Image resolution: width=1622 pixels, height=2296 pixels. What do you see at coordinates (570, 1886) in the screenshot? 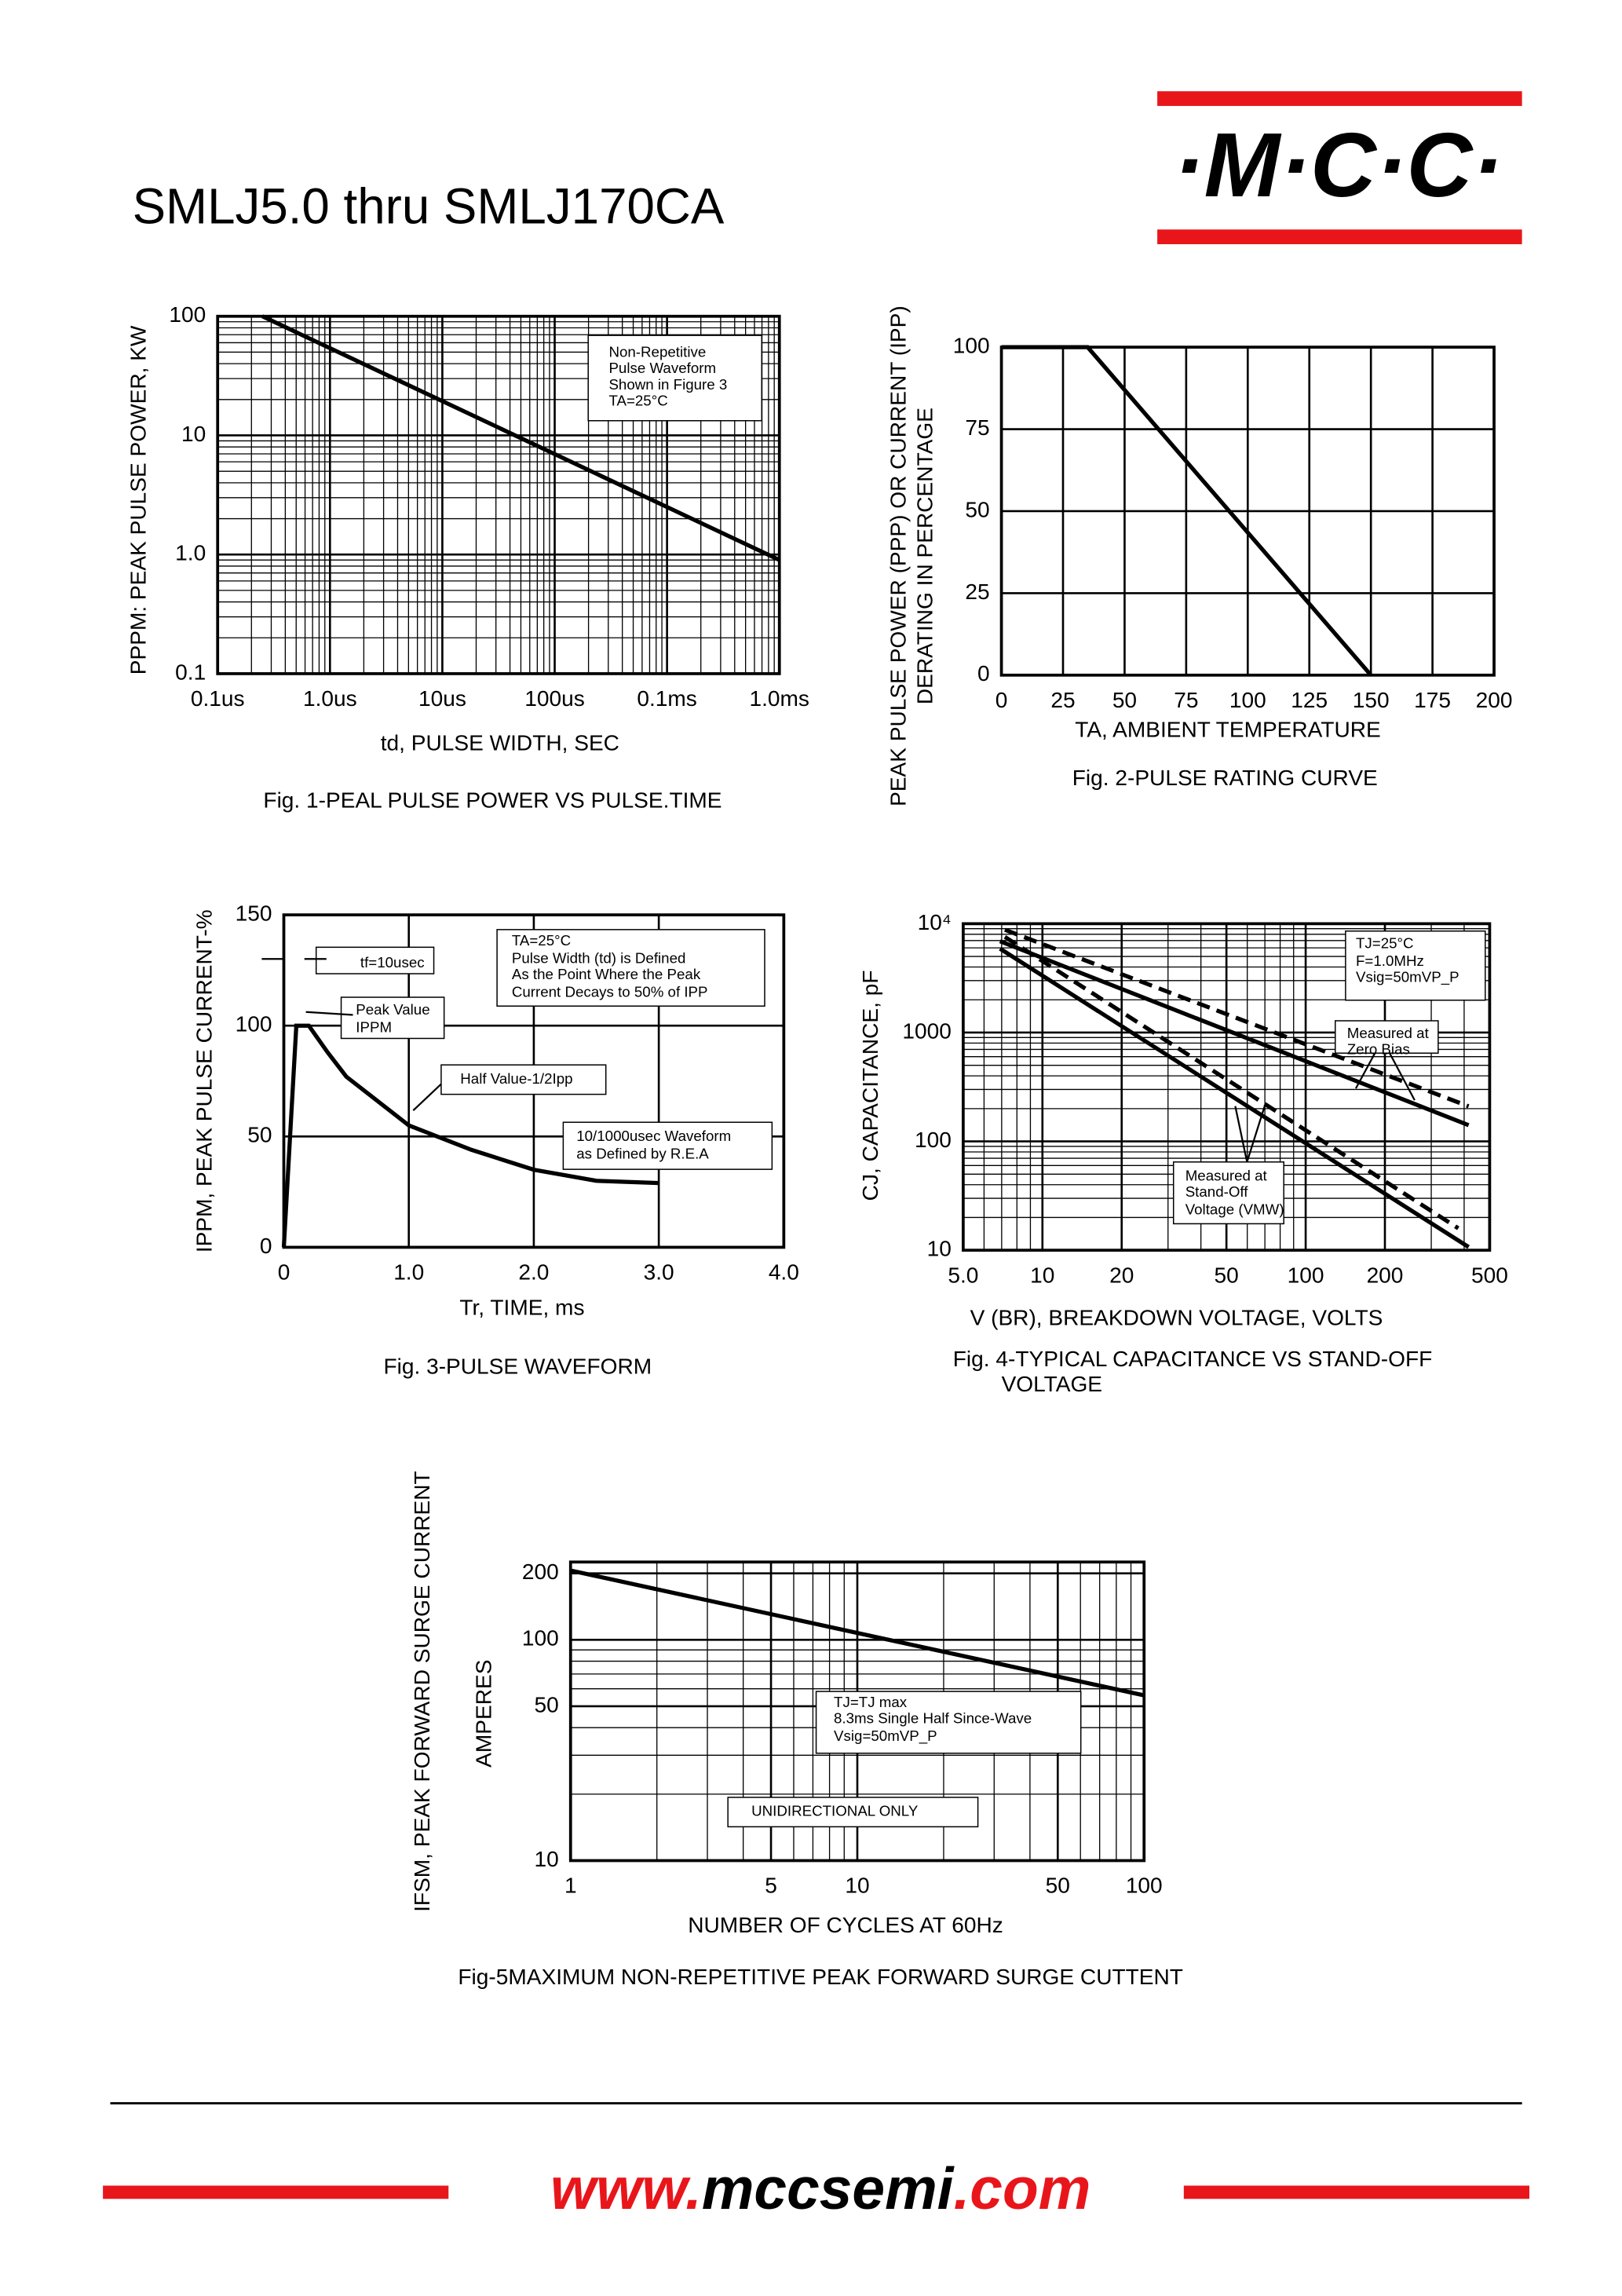
I see `x-tick-label: 1` at bounding box center [570, 1886].